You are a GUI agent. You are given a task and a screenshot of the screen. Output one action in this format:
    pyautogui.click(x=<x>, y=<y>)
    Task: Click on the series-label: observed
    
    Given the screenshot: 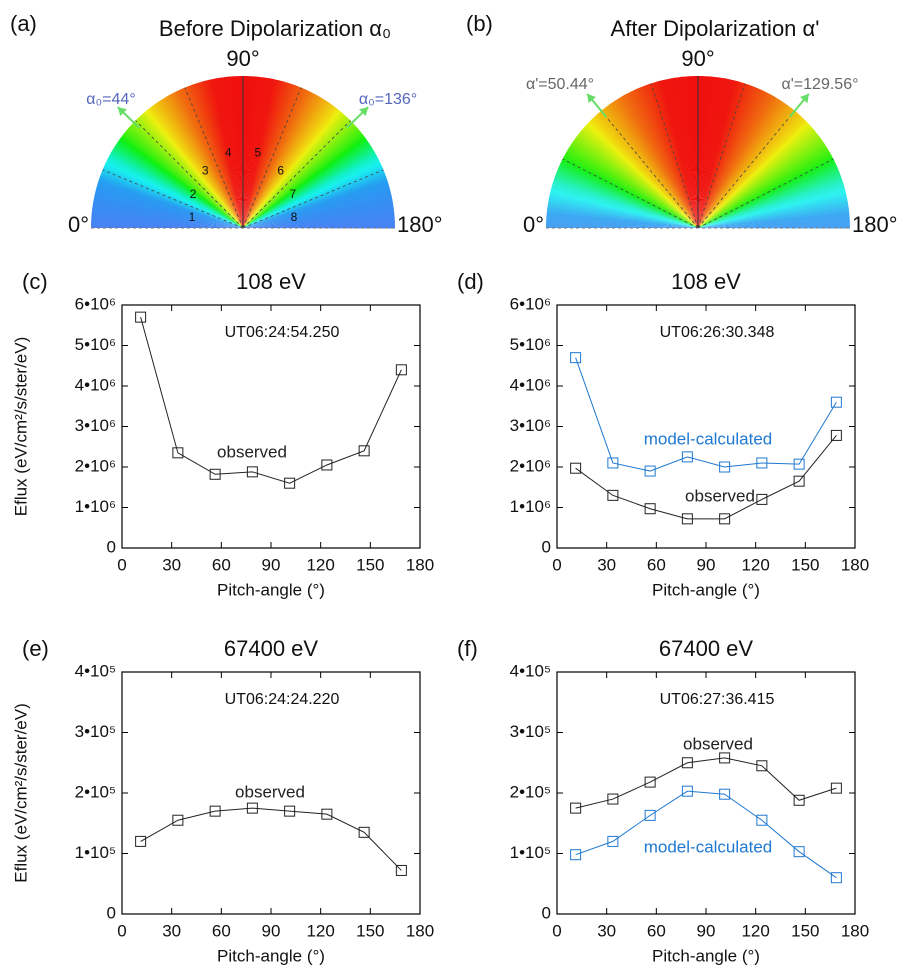 What is the action you would take?
    pyautogui.click(x=720, y=495)
    